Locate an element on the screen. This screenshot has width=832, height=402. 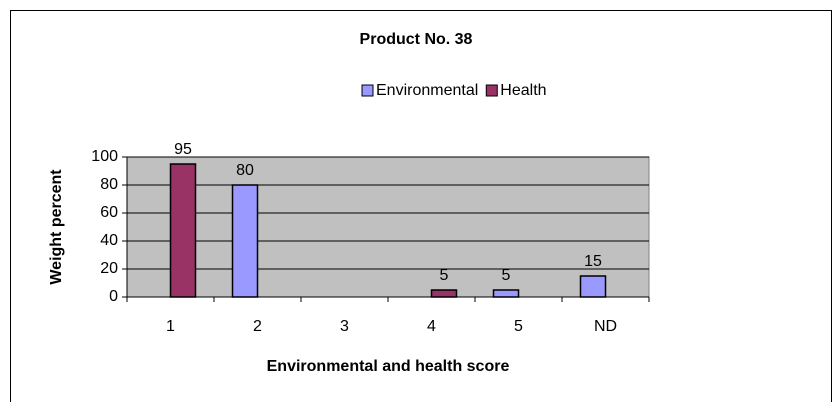
x-tick-label: 2 is located at coordinates (257, 326).